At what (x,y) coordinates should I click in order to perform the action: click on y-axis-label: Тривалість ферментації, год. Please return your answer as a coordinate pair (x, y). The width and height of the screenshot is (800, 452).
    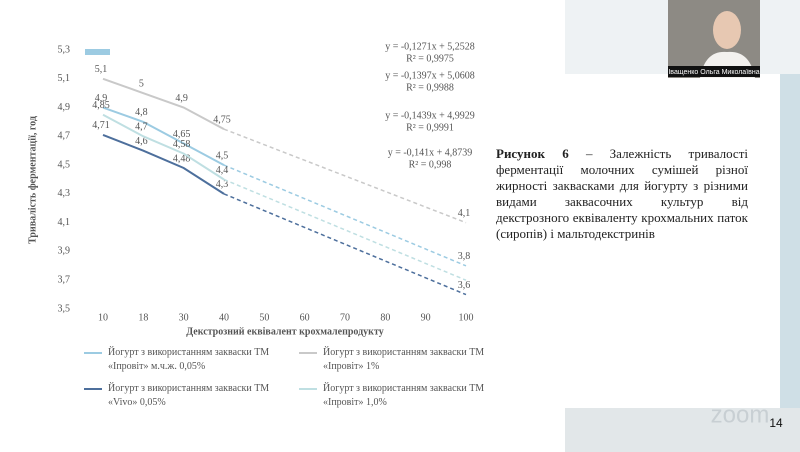
    Looking at the image, I should click on (32, 180).